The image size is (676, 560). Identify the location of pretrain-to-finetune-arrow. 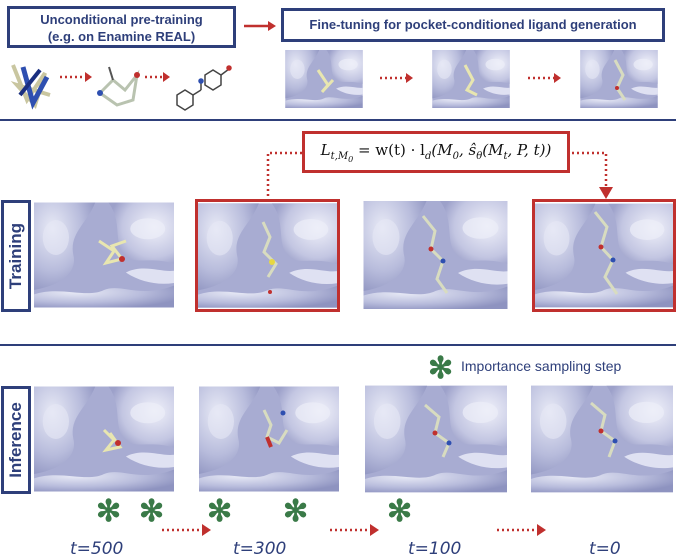
(260, 26).